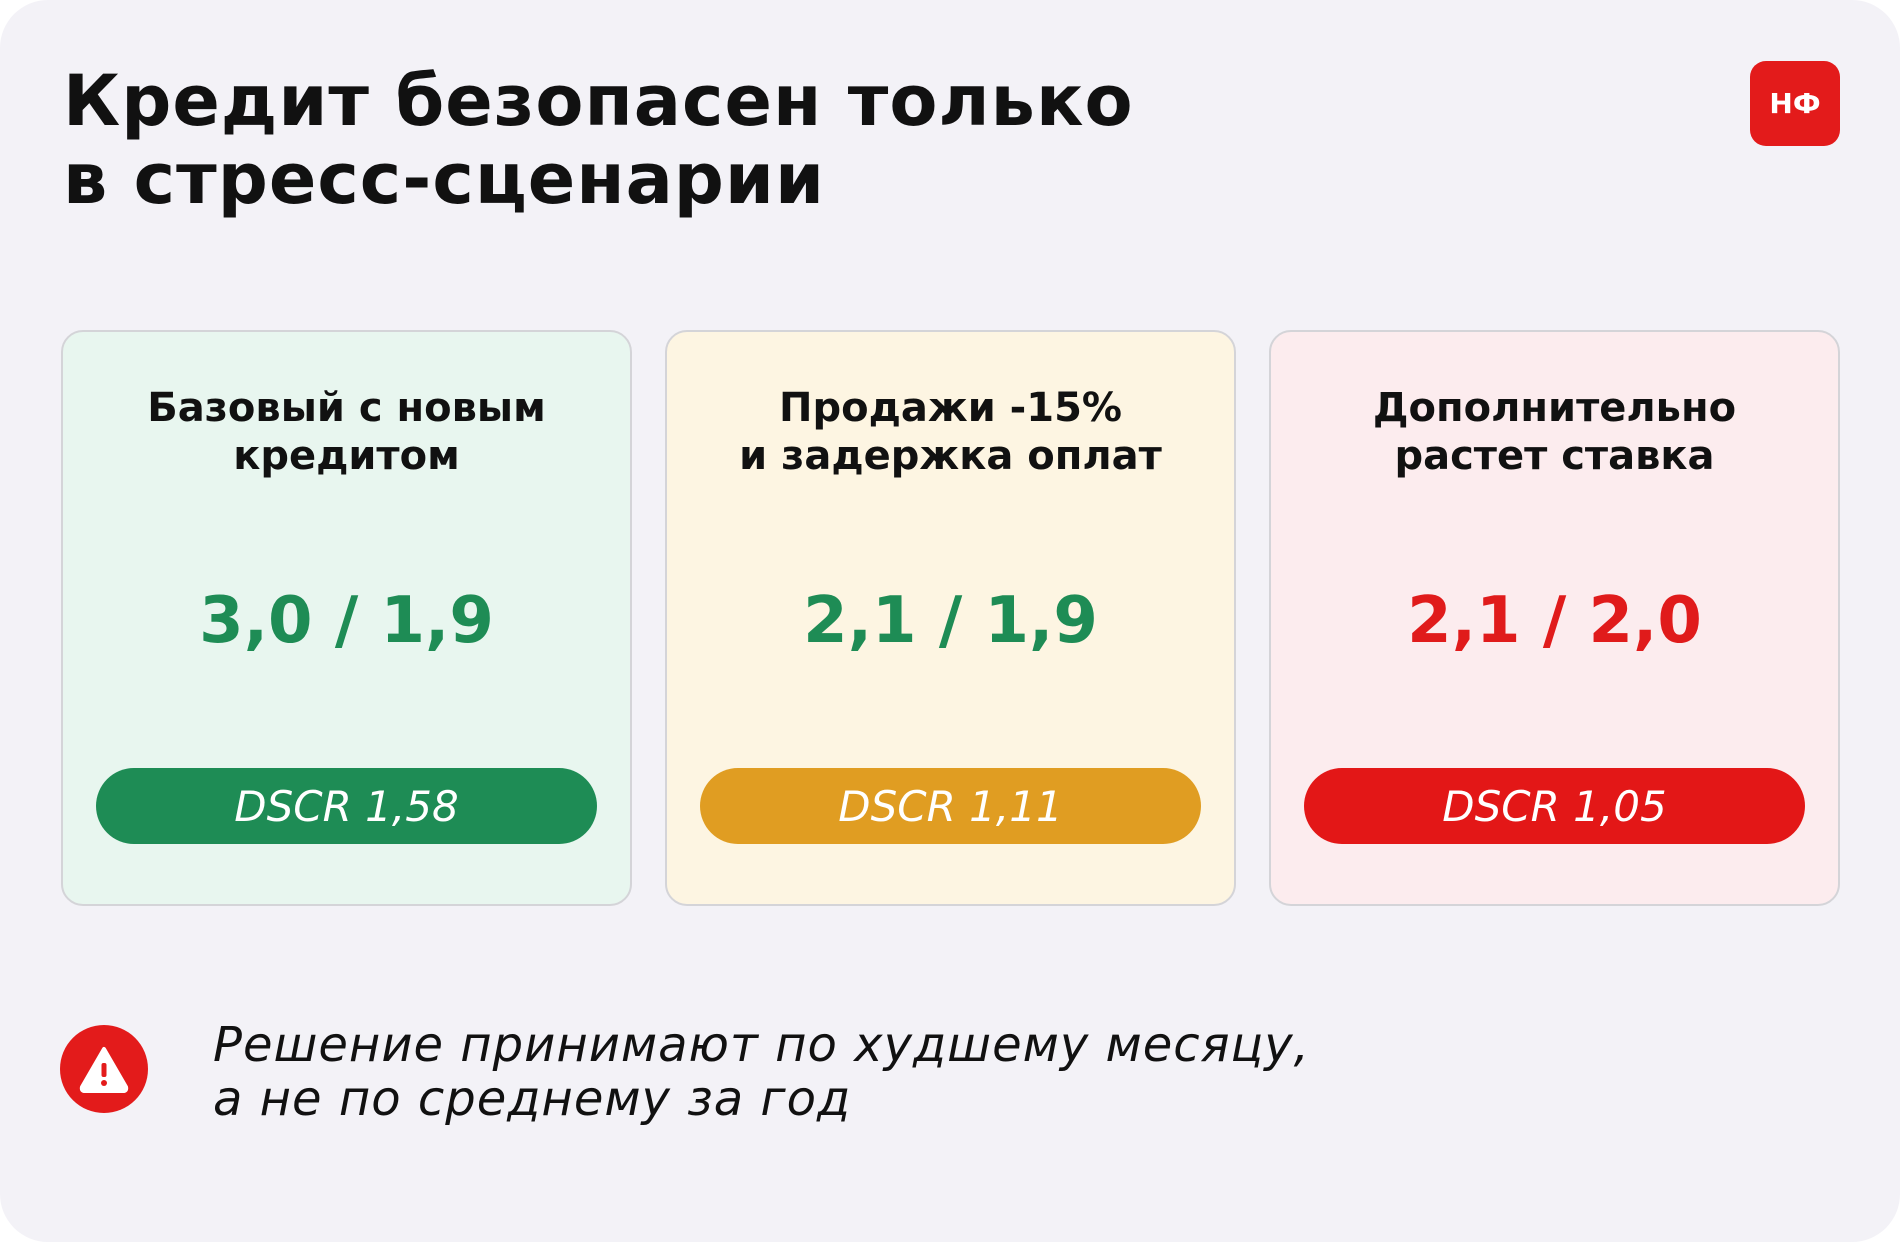 This screenshot has height=1242, width=1900. I want to click on card-title-line: и задержка оплат, so click(950, 456).